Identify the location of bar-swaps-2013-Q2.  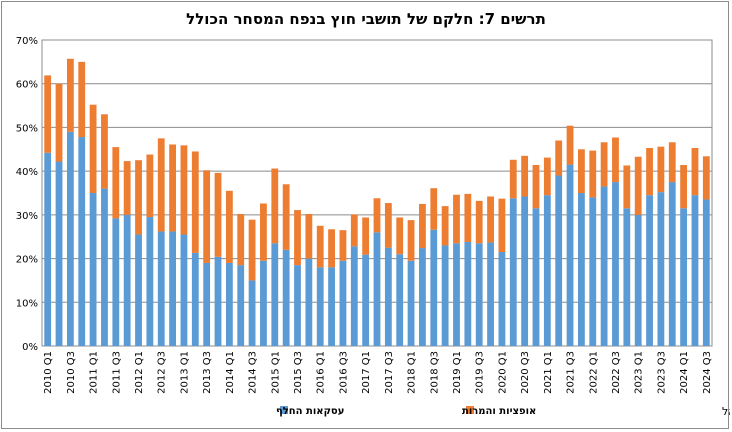
(195, 299).